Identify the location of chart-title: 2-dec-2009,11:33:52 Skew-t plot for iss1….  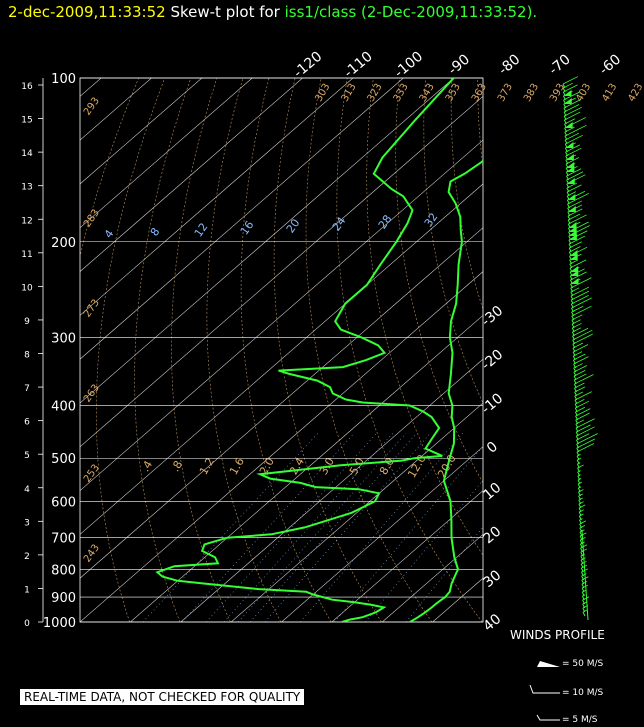
(272, 12).